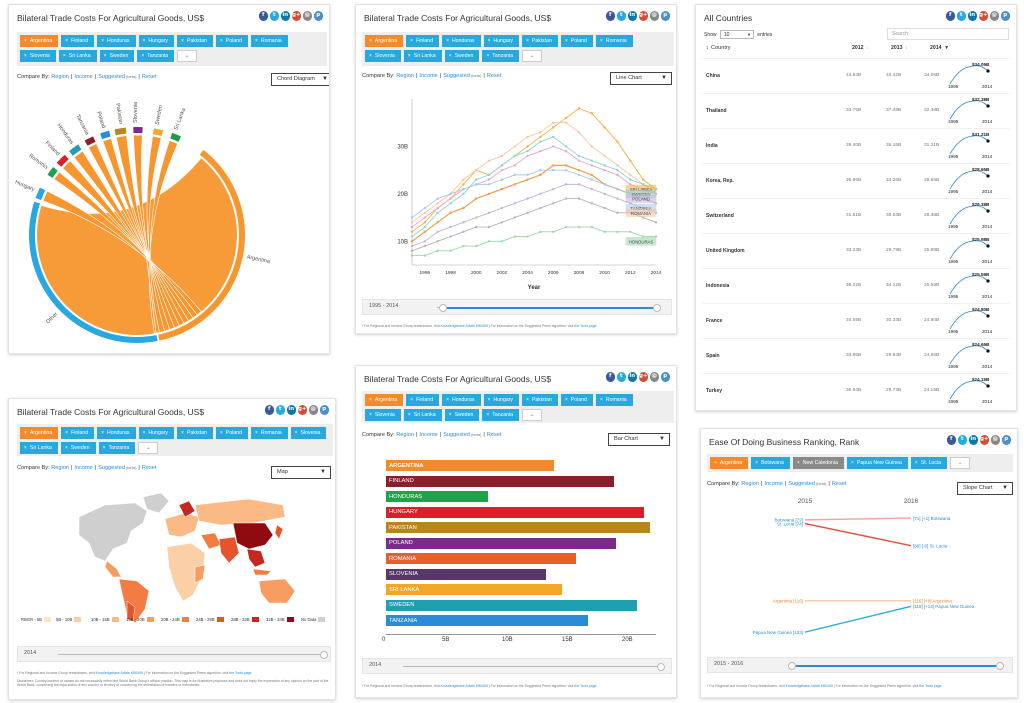  What do you see at coordinates (540, 41) in the screenshot?
I see `country-tag: × Pakistan` at bounding box center [540, 41].